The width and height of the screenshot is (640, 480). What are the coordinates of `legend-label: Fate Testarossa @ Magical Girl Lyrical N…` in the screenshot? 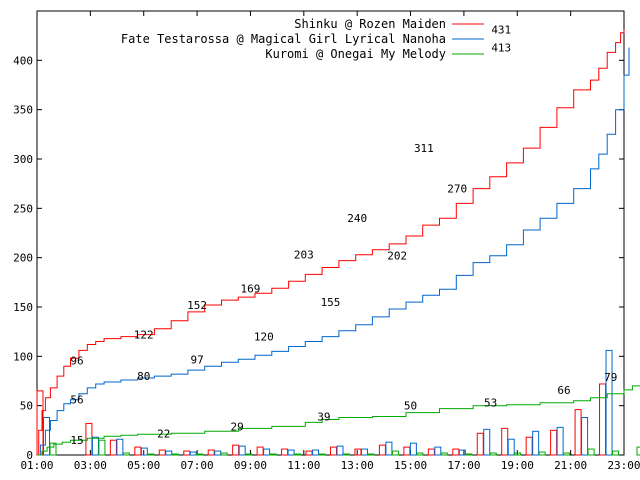 It's located at (283, 39).